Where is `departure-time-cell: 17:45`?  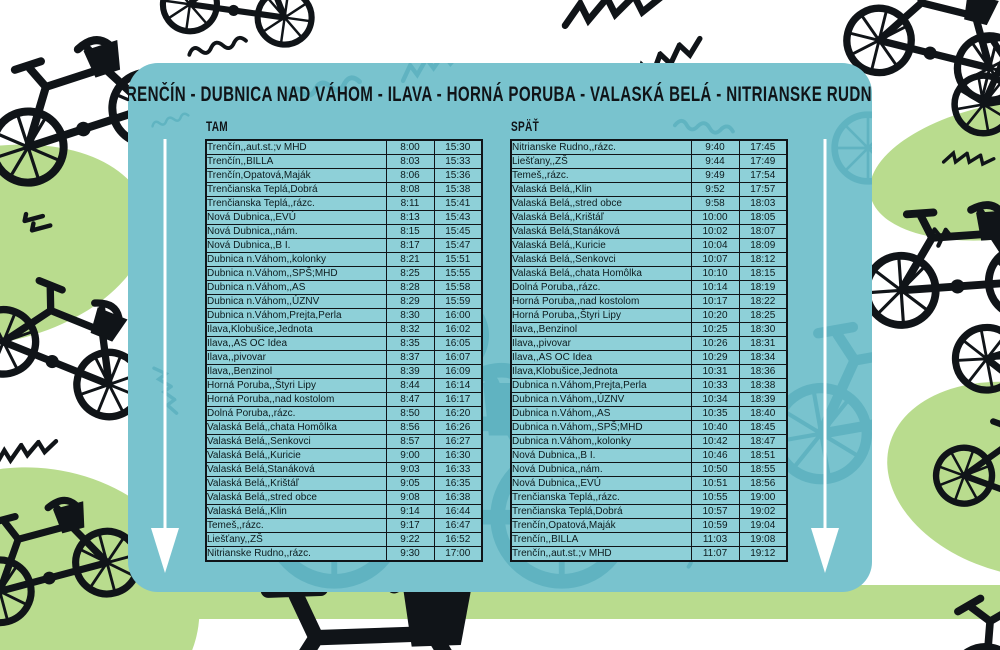 departure-time-cell: 17:45 is located at coordinates (763, 147).